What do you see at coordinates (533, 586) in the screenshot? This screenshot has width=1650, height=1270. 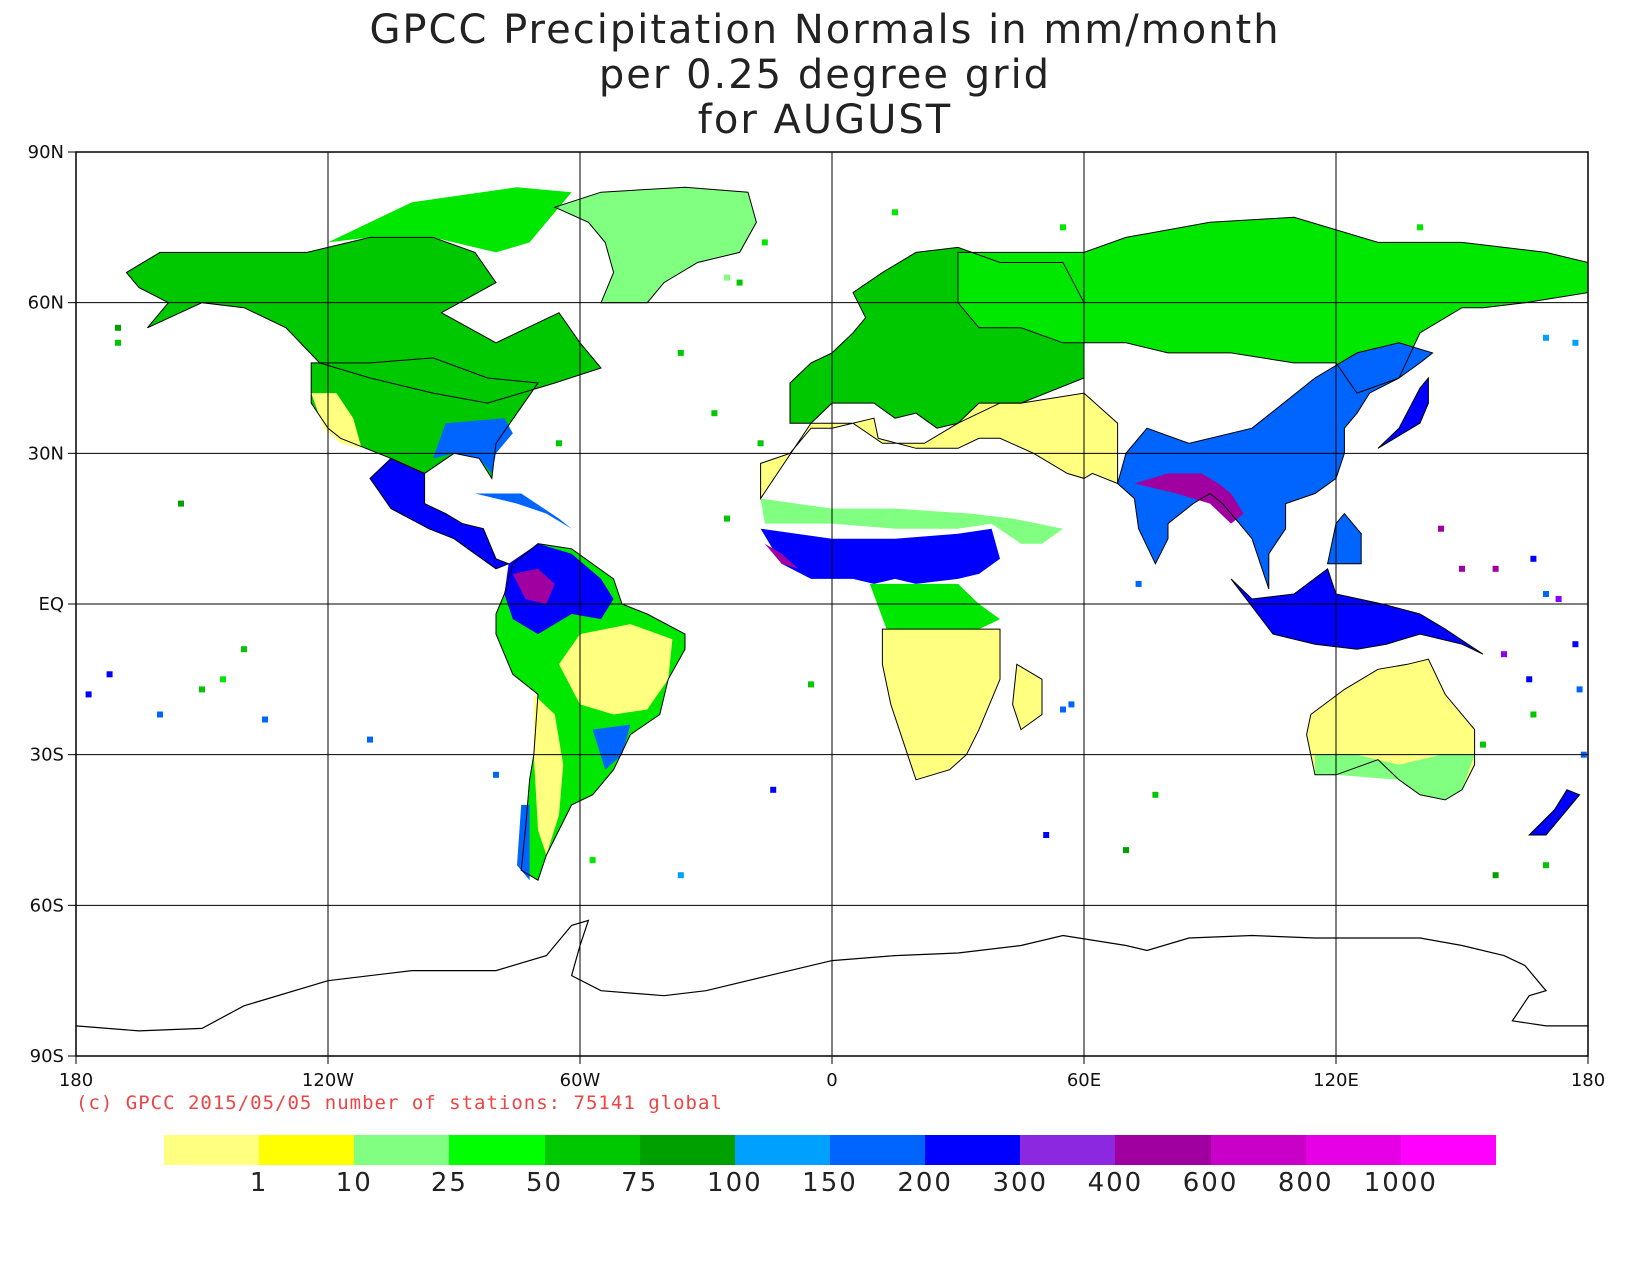 I see `region-colombia-core` at bounding box center [533, 586].